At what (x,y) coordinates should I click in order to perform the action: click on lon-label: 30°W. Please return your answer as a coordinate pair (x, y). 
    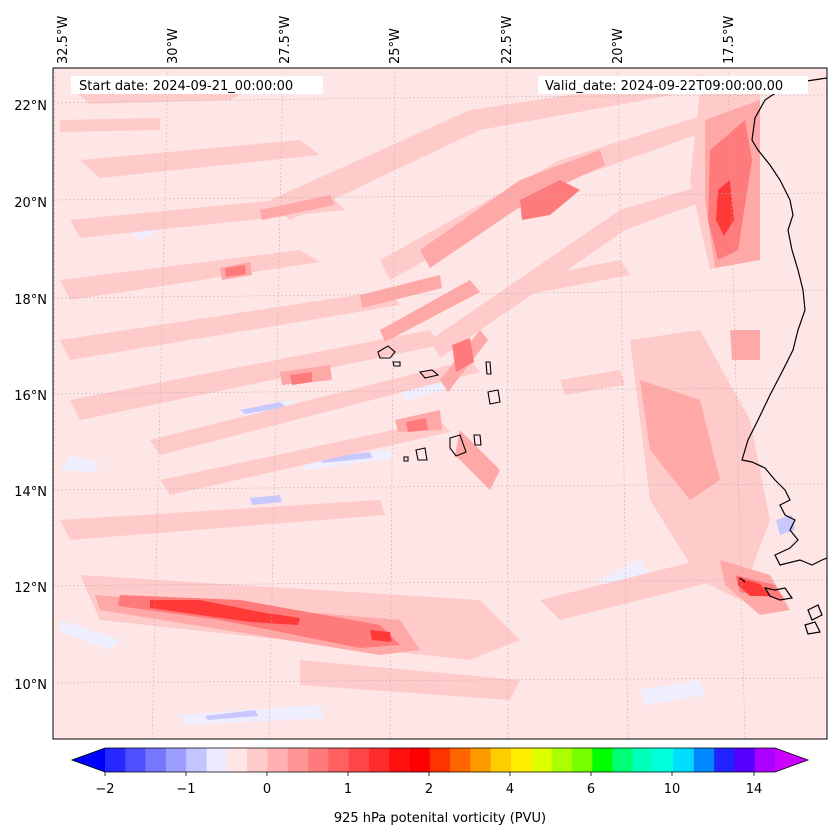
    Looking at the image, I should click on (173, 46).